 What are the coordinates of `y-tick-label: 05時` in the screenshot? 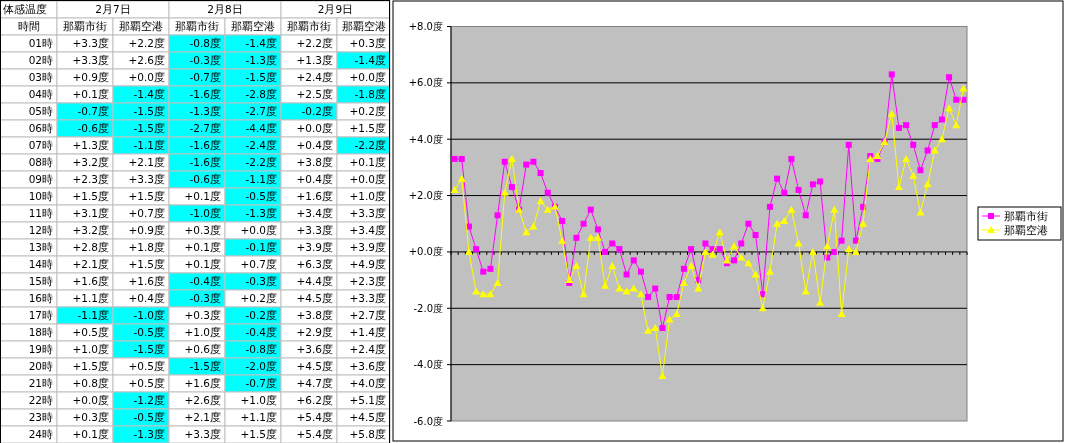 It's located at (40, 111).